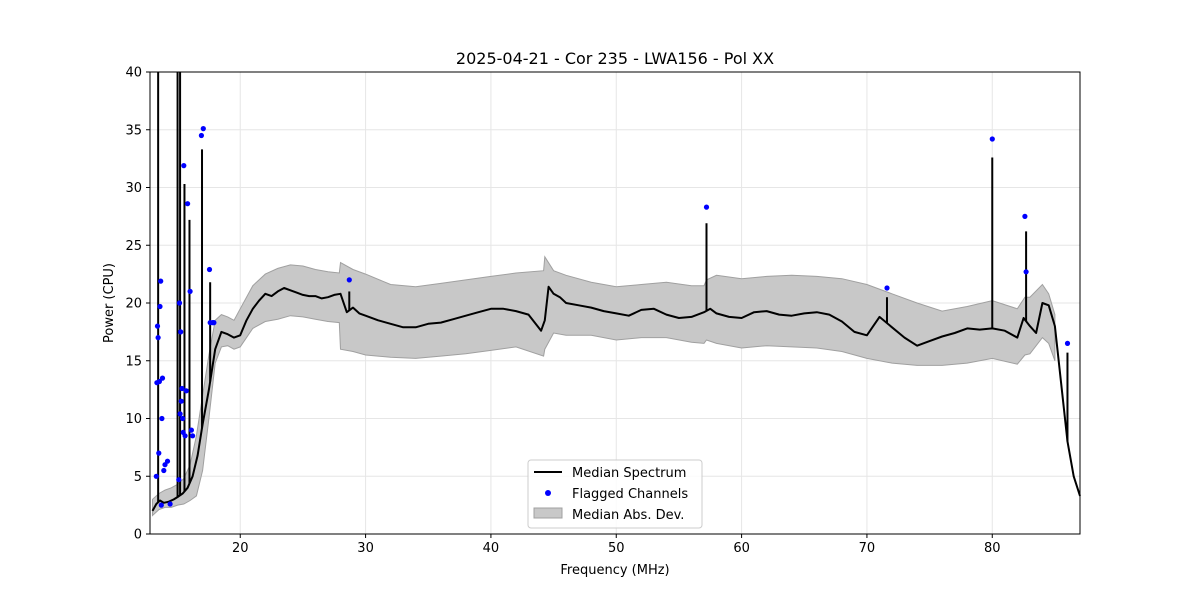 The width and height of the screenshot is (1200, 600). What do you see at coordinates (629, 473) in the screenshot?
I see `legend-median-spectrum: Median Spectrum` at bounding box center [629, 473].